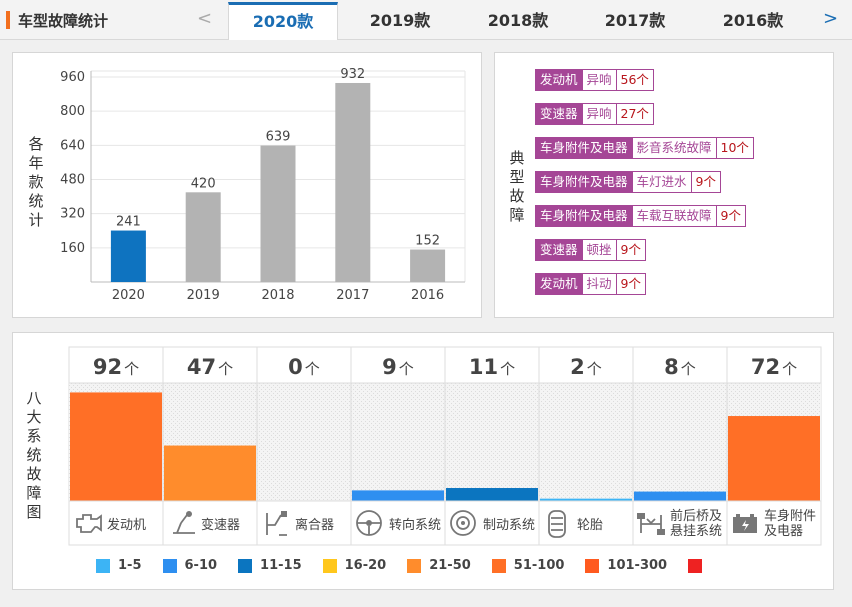 The image size is (852, 607). Describe the element at coordinates (210, 367) in the screenshot. I see `system-count-label: 47 个` at that location.